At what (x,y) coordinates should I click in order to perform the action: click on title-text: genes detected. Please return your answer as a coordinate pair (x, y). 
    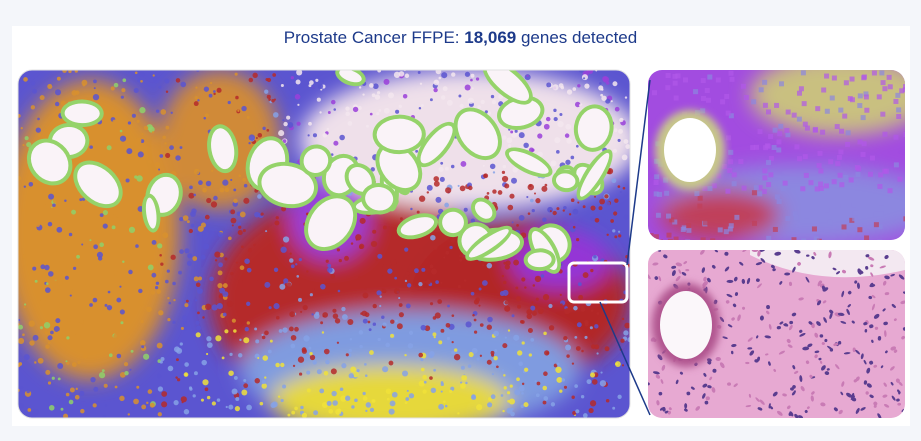
    Looking at the image, I should click on (577, 37).